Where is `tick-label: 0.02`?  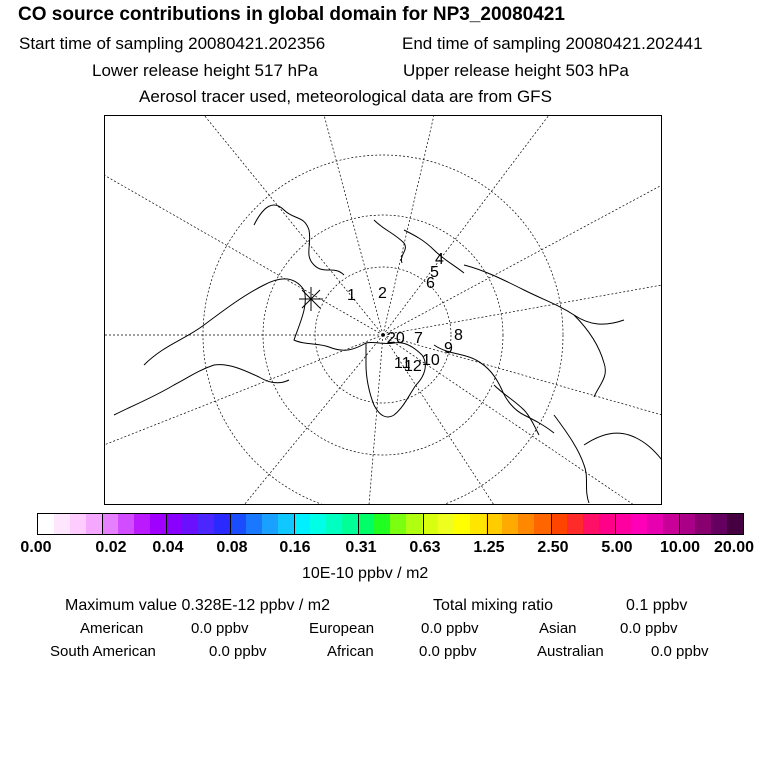
tick-label: 0.02 is located at coordinates (111, 547).